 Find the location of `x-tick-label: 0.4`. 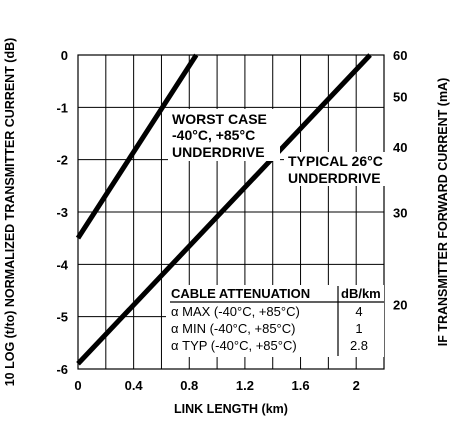

x-tick-label: 0.4 is located at coordinates (134, 385).